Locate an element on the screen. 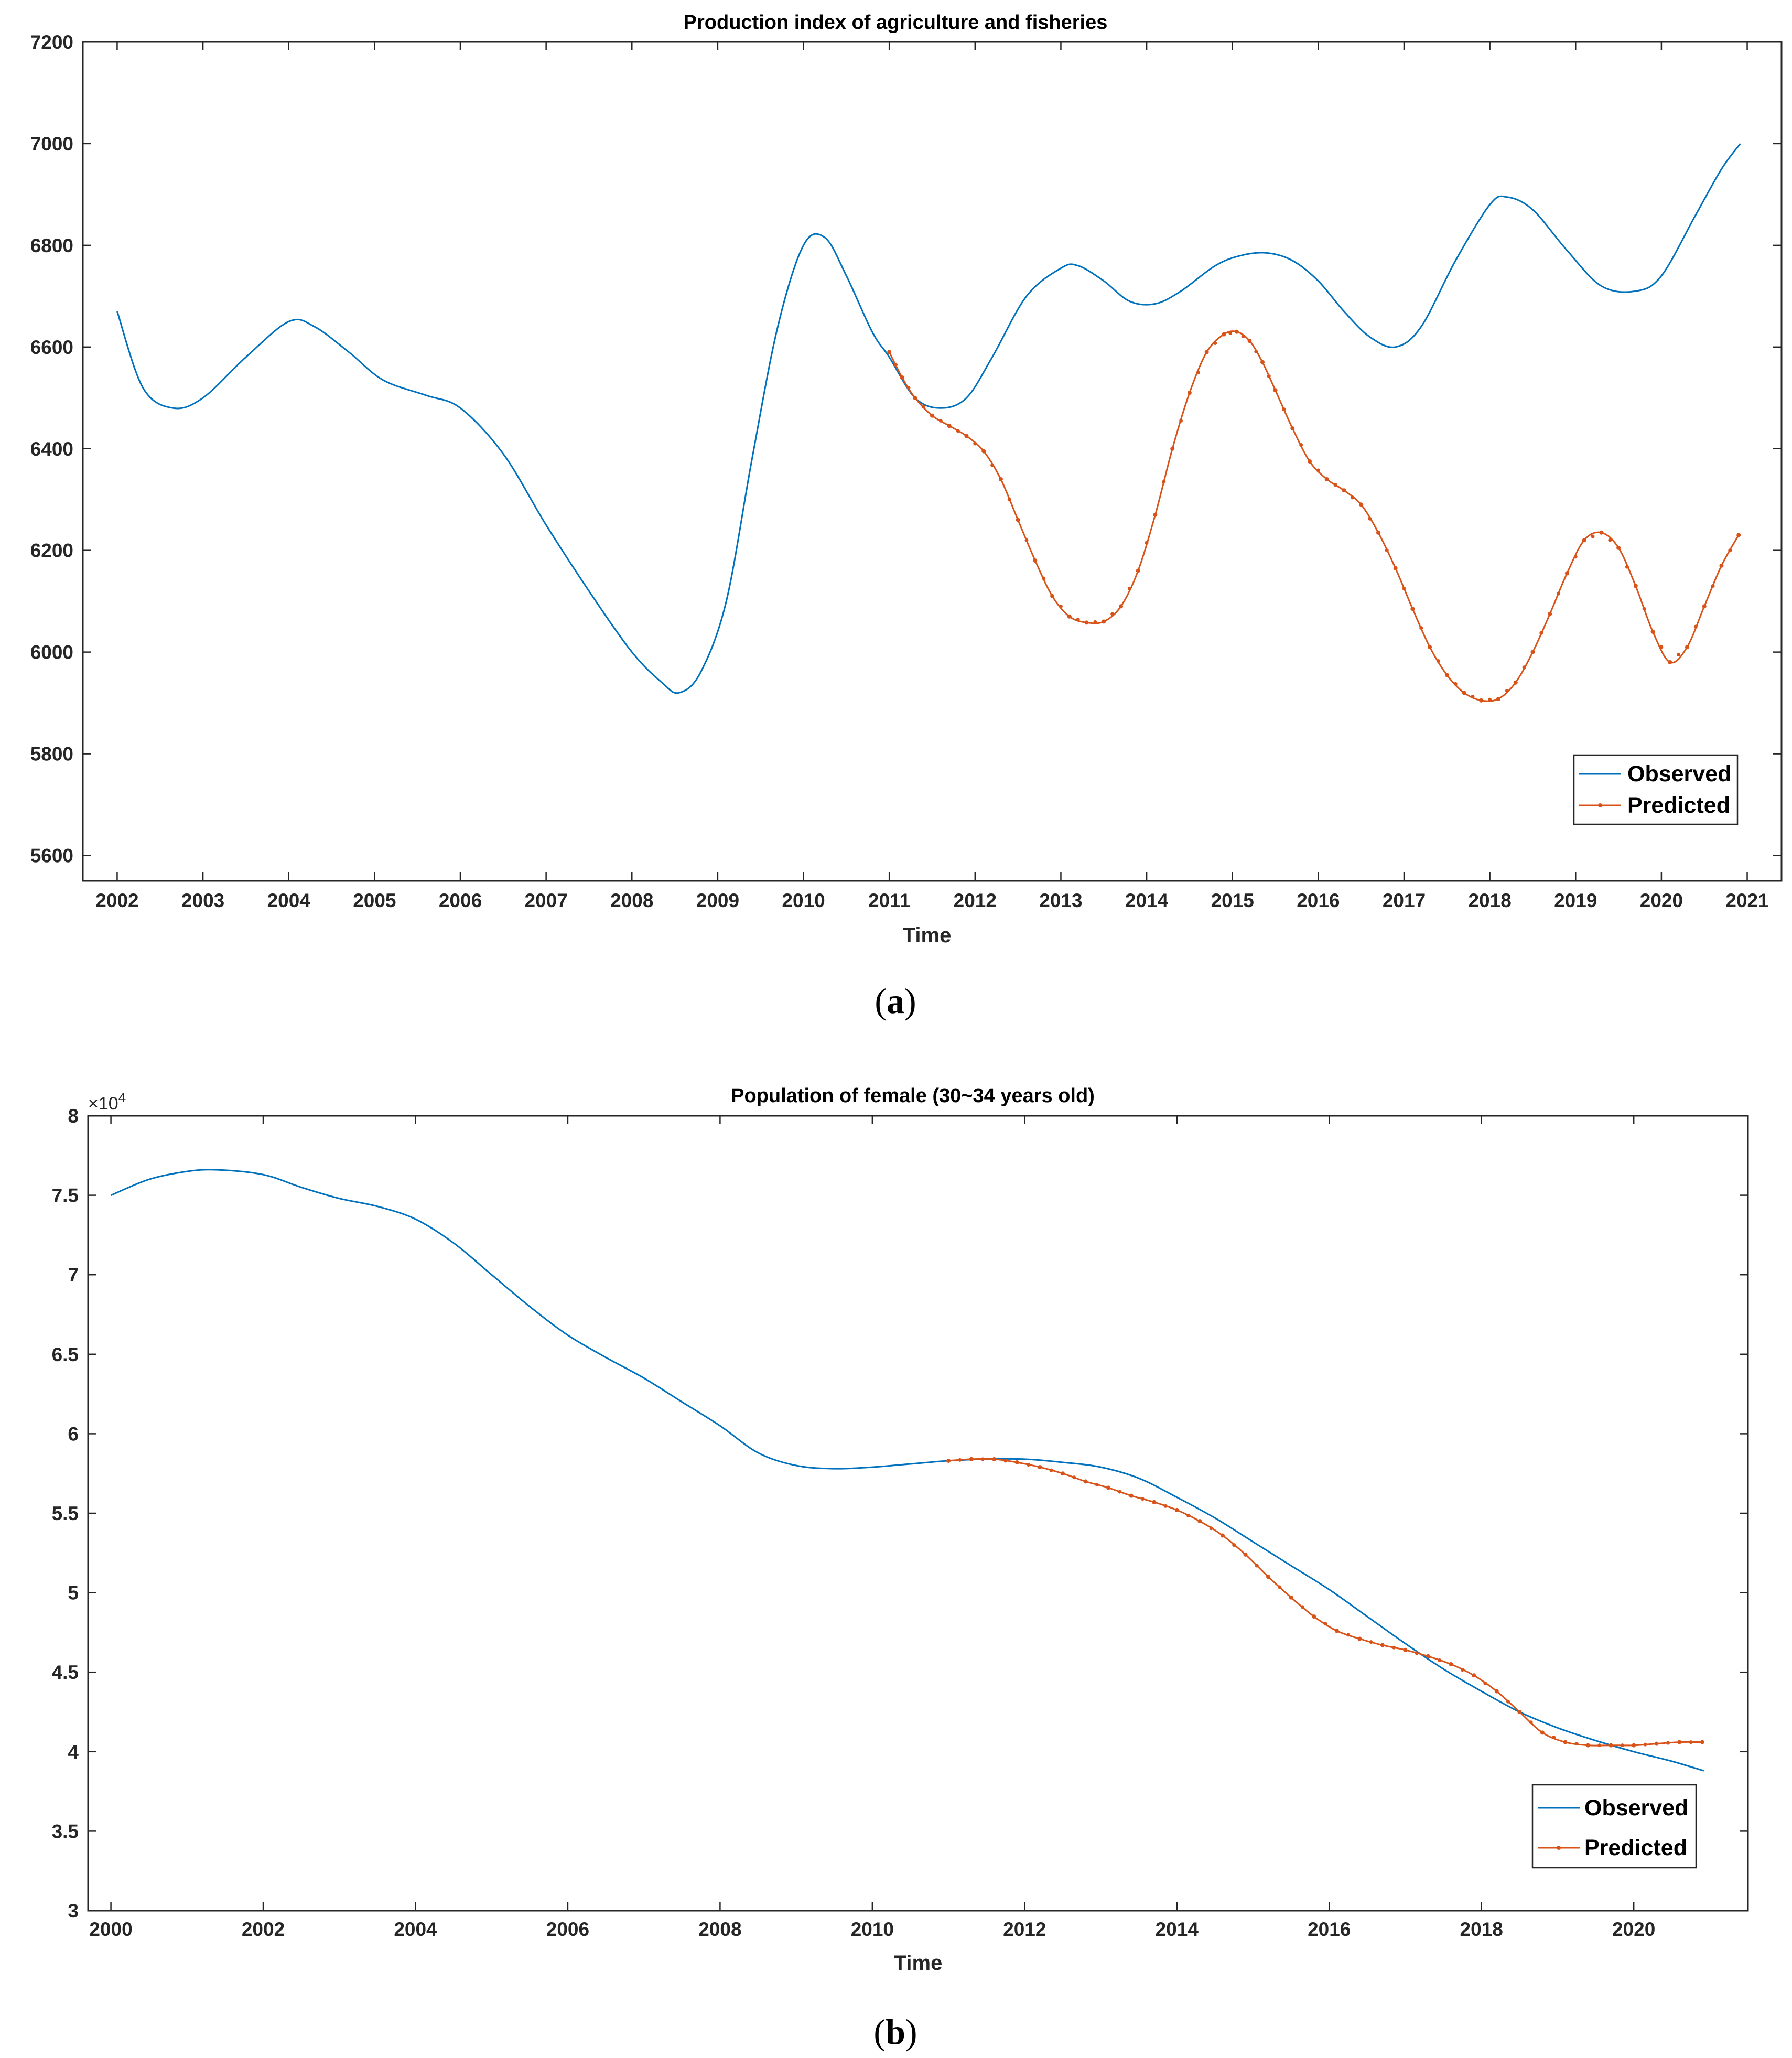  chart-a-xtick-label: 2013 is located at coordinates (1060, 900).